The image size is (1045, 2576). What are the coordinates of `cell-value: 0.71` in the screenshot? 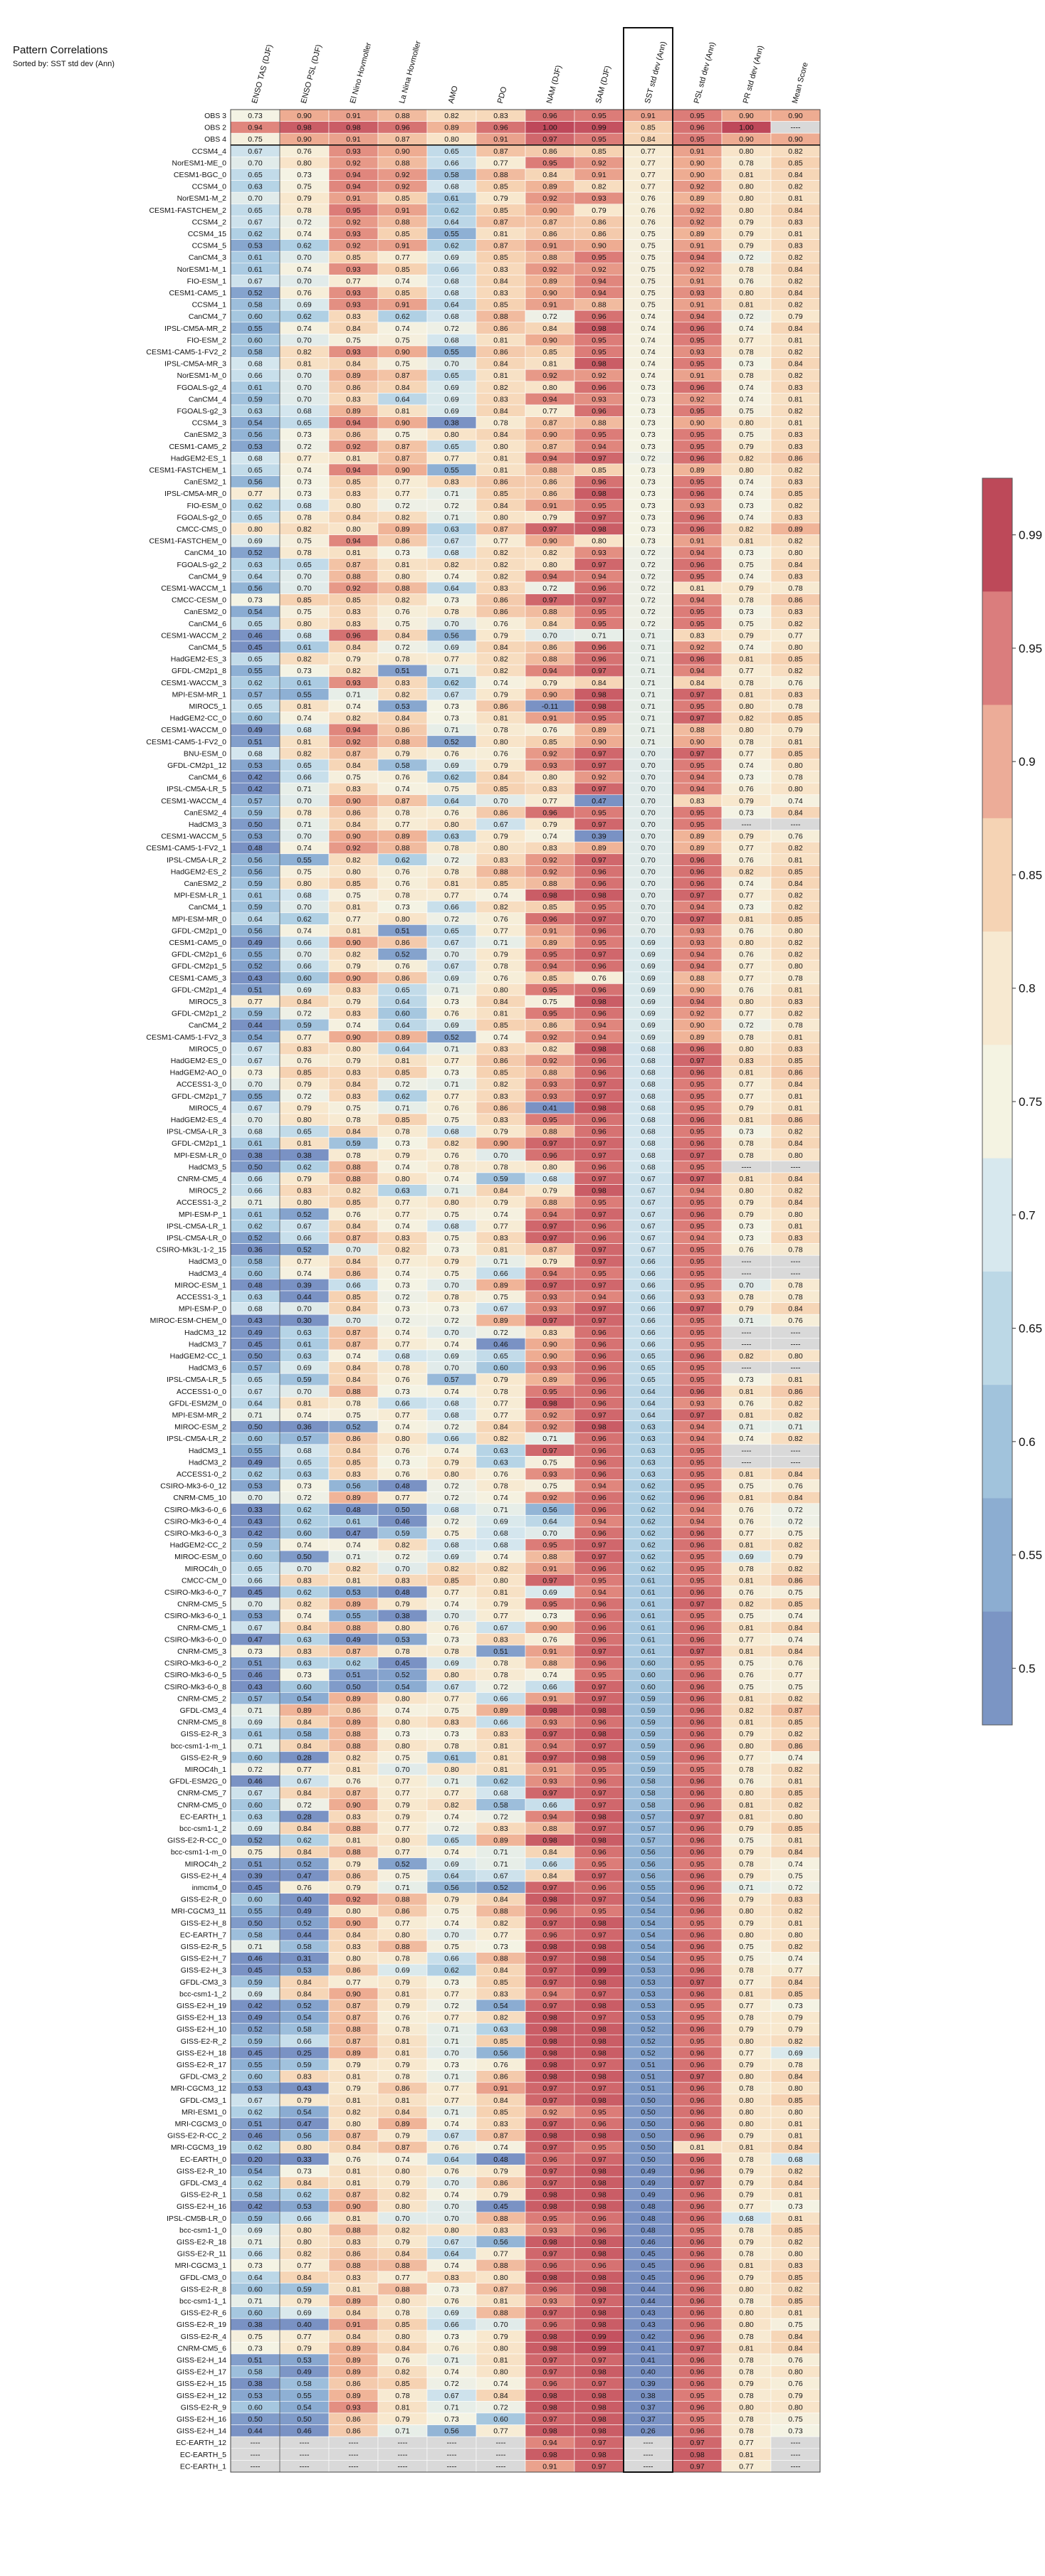 It's located at (648, 647).